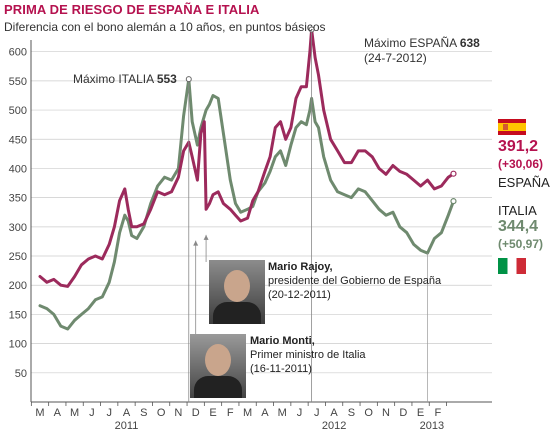 The image size is (560, 432). Describe the element at coordinates (470, 43) in the screenshot. I see `espana-max-value: 638` at that location.